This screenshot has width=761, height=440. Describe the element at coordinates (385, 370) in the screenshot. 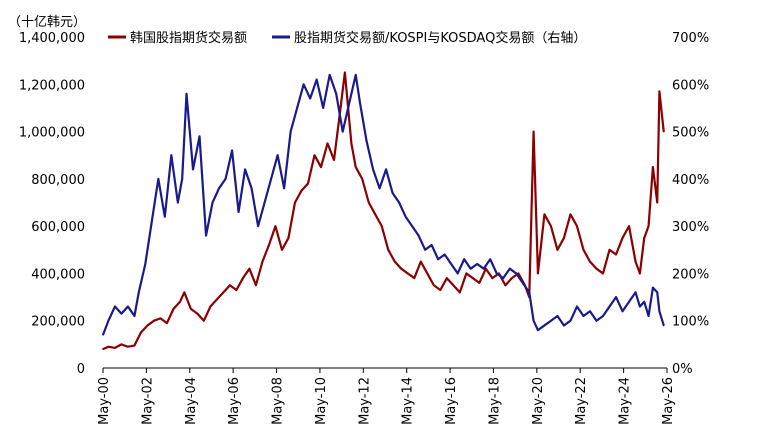

I see `axes` at that location.